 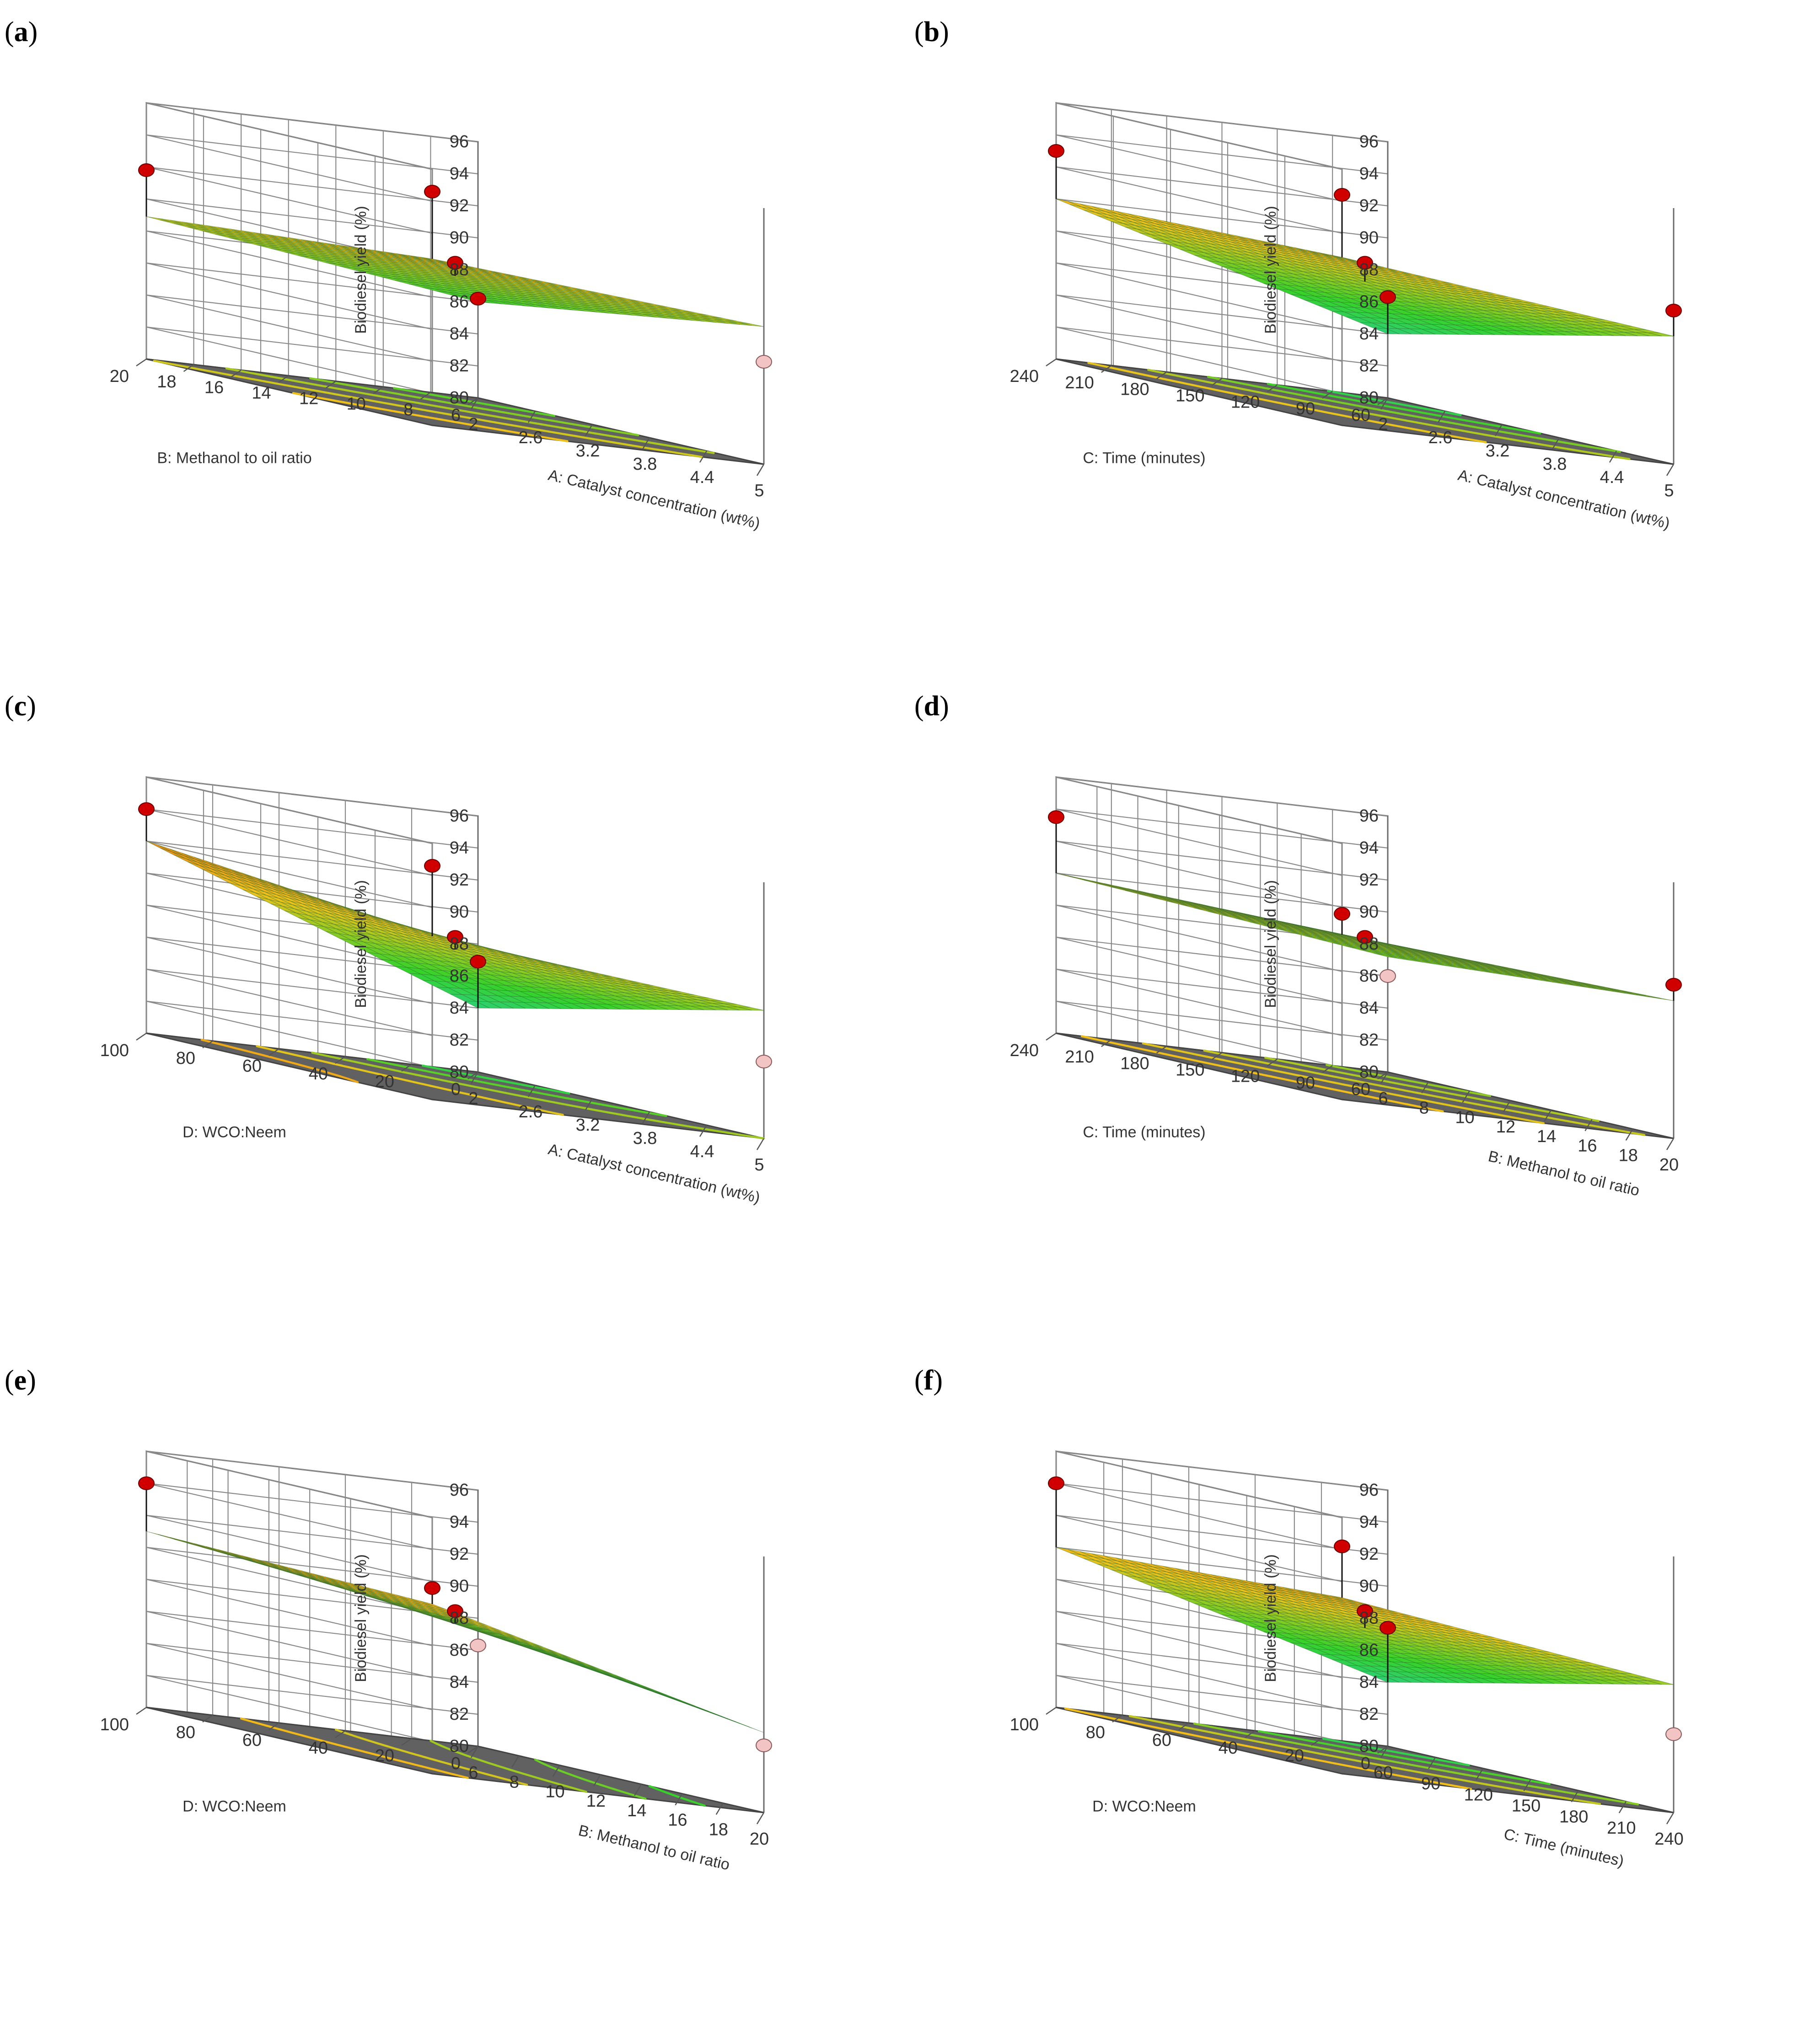 What do you see at coordinates (1079, 383) in the screenshot?
I see `y-tick-label: 210` at bounding box center [1079, 383].